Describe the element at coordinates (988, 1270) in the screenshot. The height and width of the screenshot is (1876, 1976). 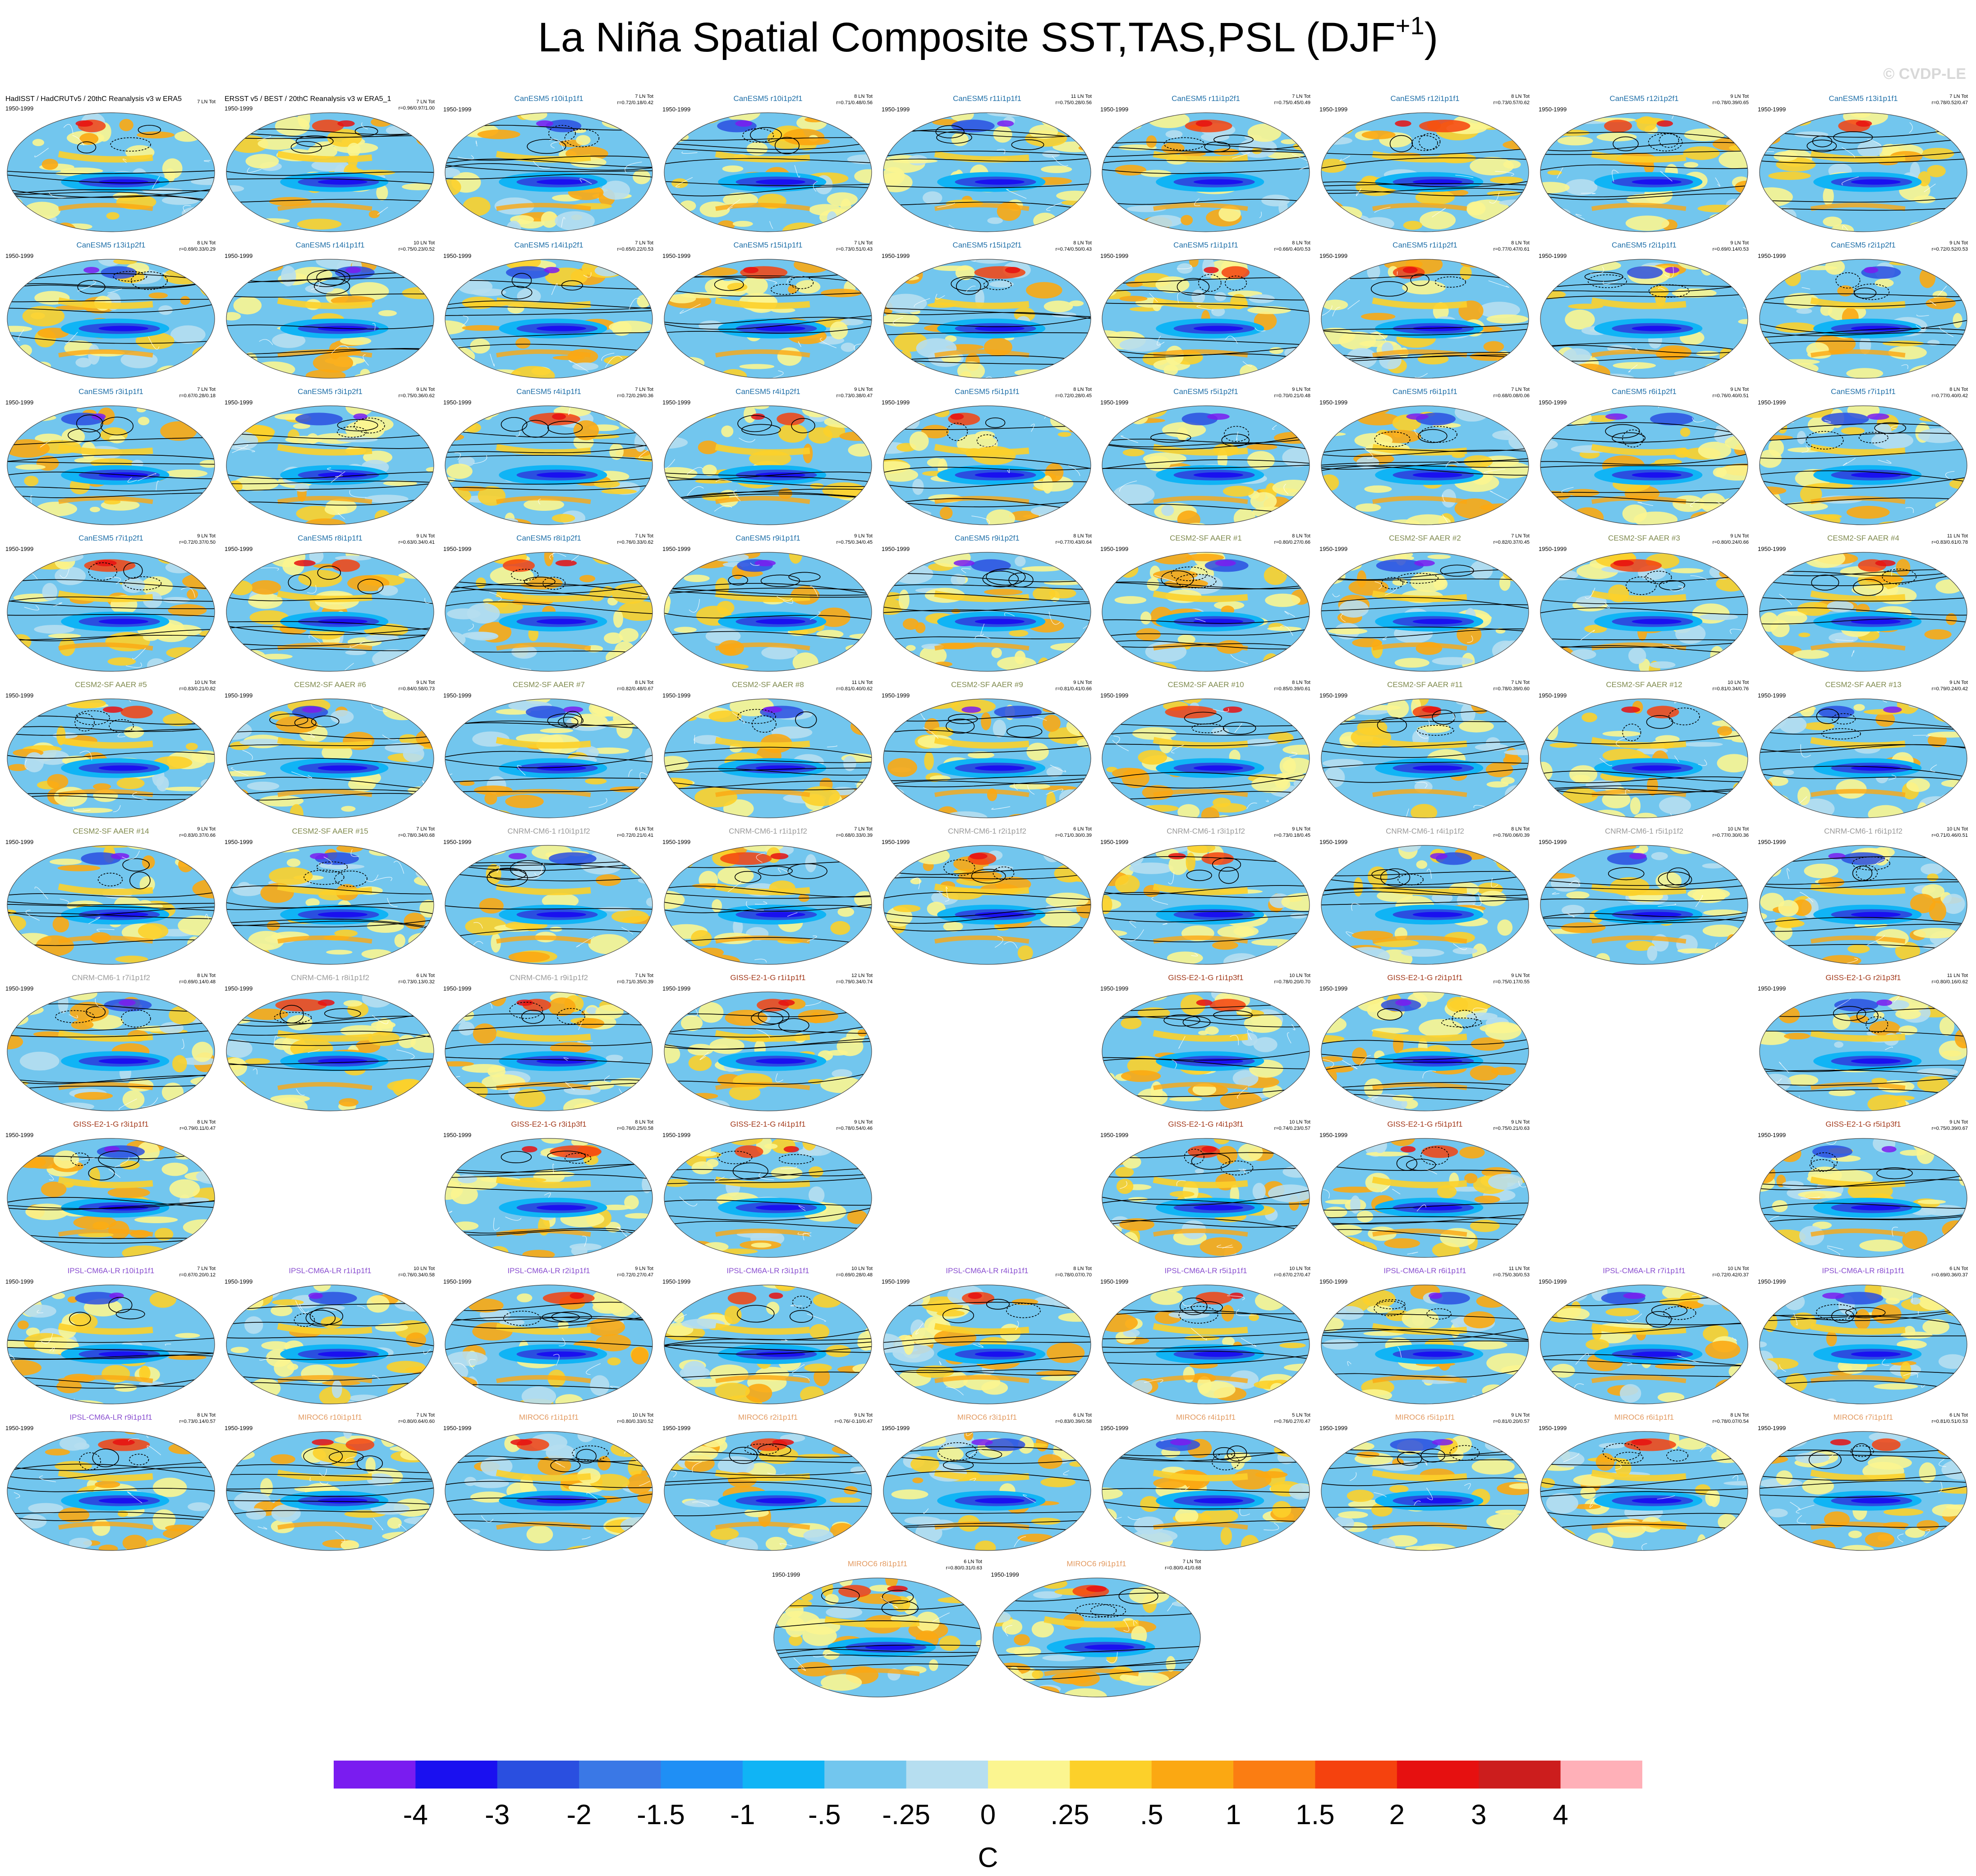
I see `panel-title: IPSL-CM6A-LR r4i1p1f1` at that location.